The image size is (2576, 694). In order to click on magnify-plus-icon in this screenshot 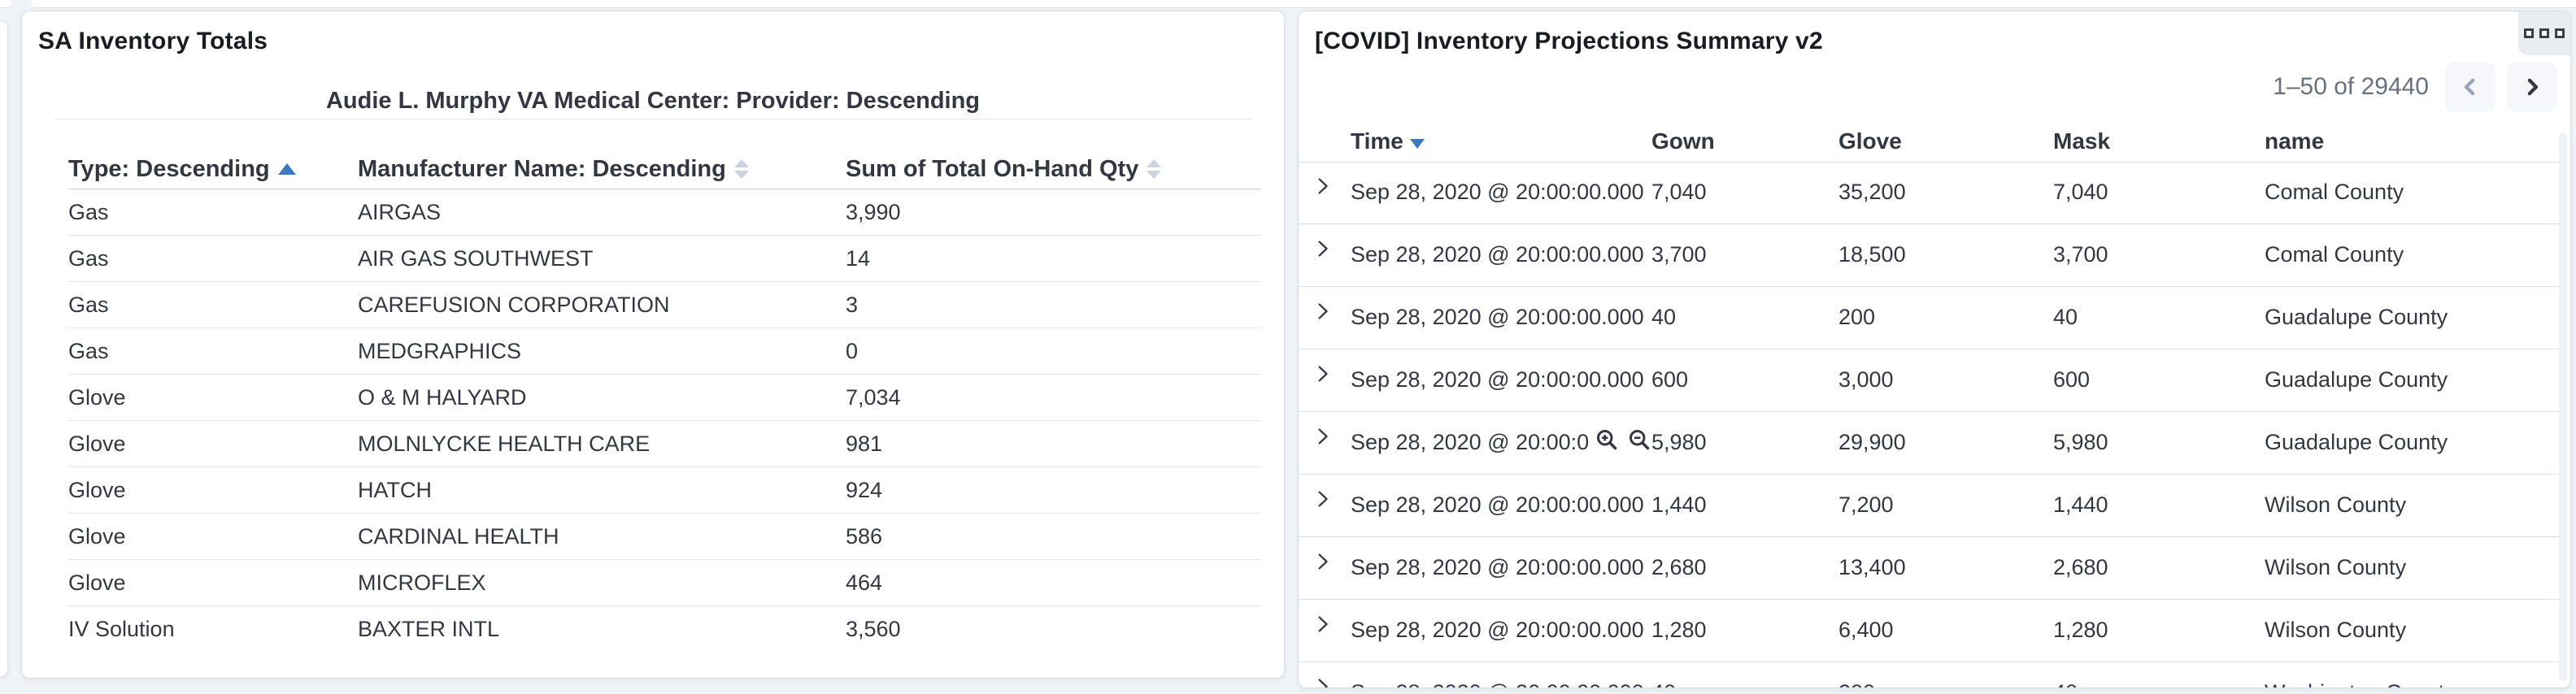, I will do `click(1607, 440)`.